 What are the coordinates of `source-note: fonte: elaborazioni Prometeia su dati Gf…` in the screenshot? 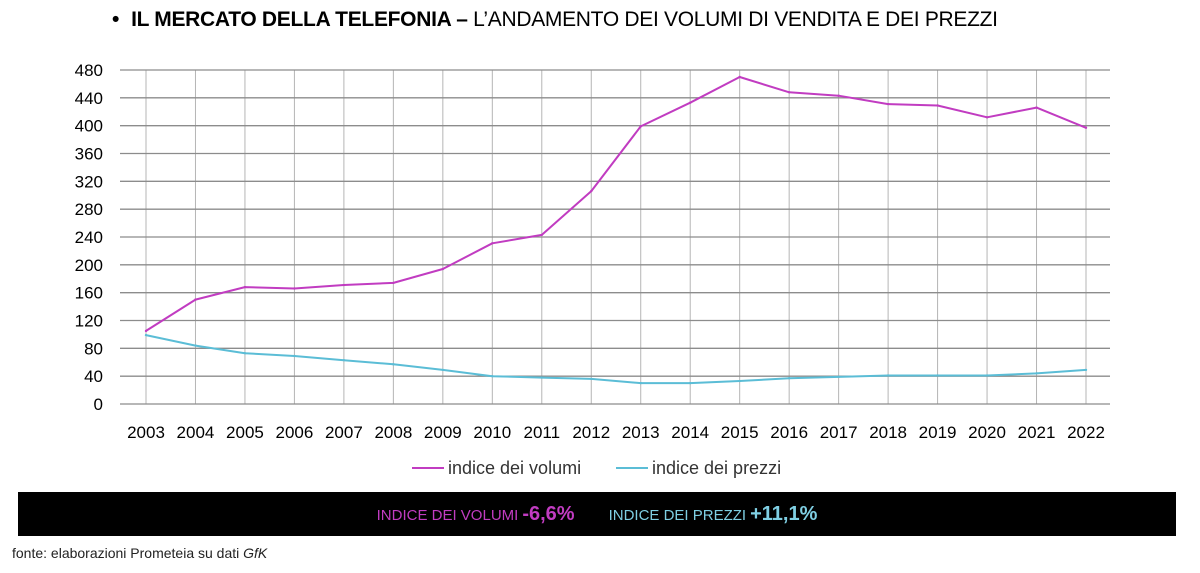 It's located at (139, 553).